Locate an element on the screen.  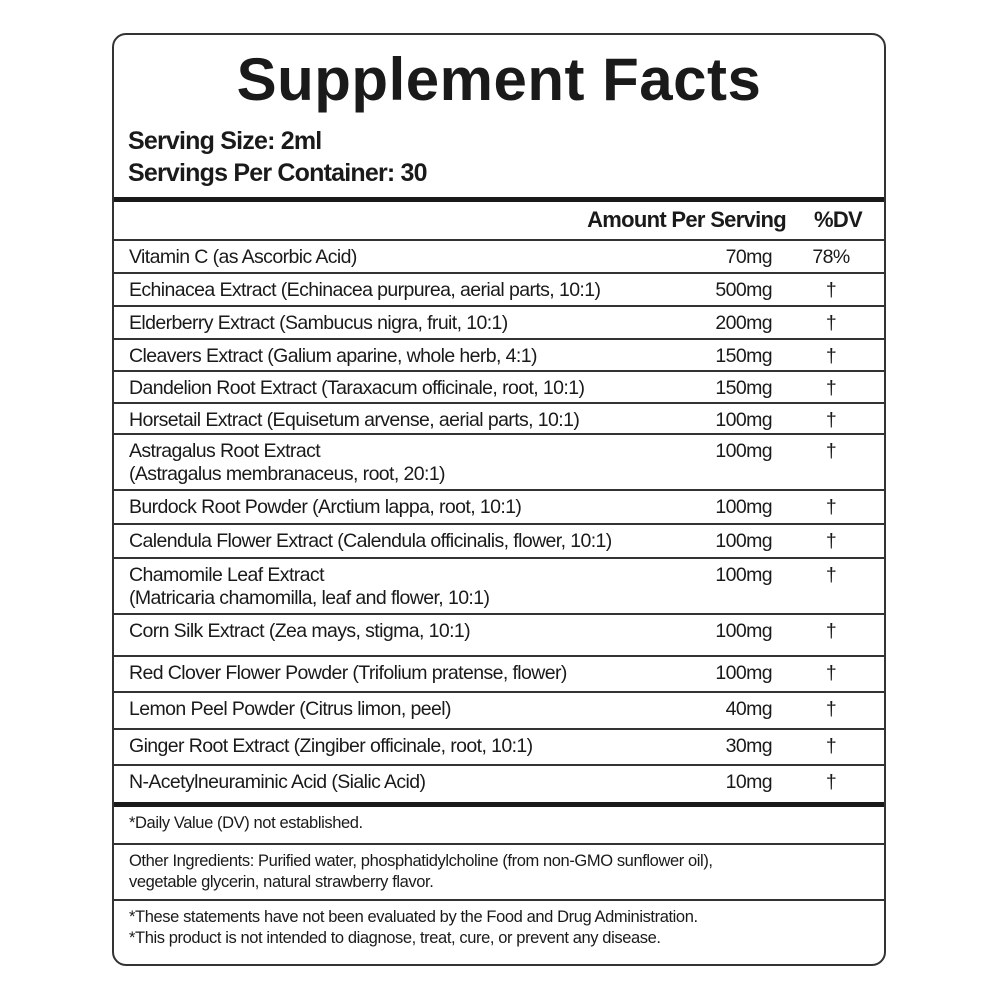
ingredient-name: Vitamin C (as Ascorbic Acid) is located at coordinates (243, 257).